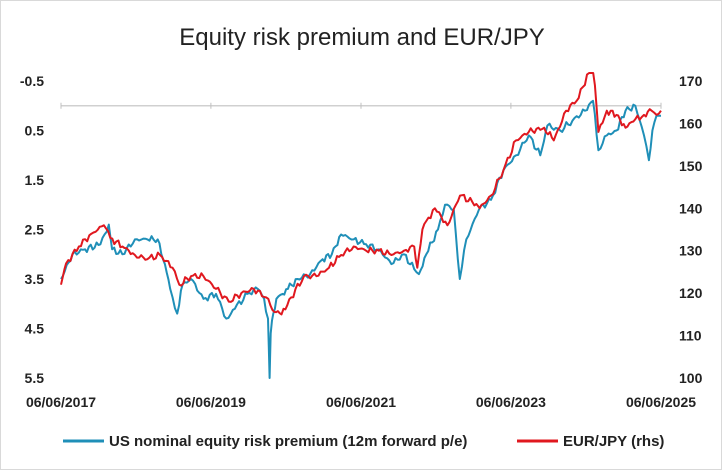 This screenshot has width=722, height=474. I want to click on chart-title: Equity risk premium and EUR/JPY, so click(361, 37).